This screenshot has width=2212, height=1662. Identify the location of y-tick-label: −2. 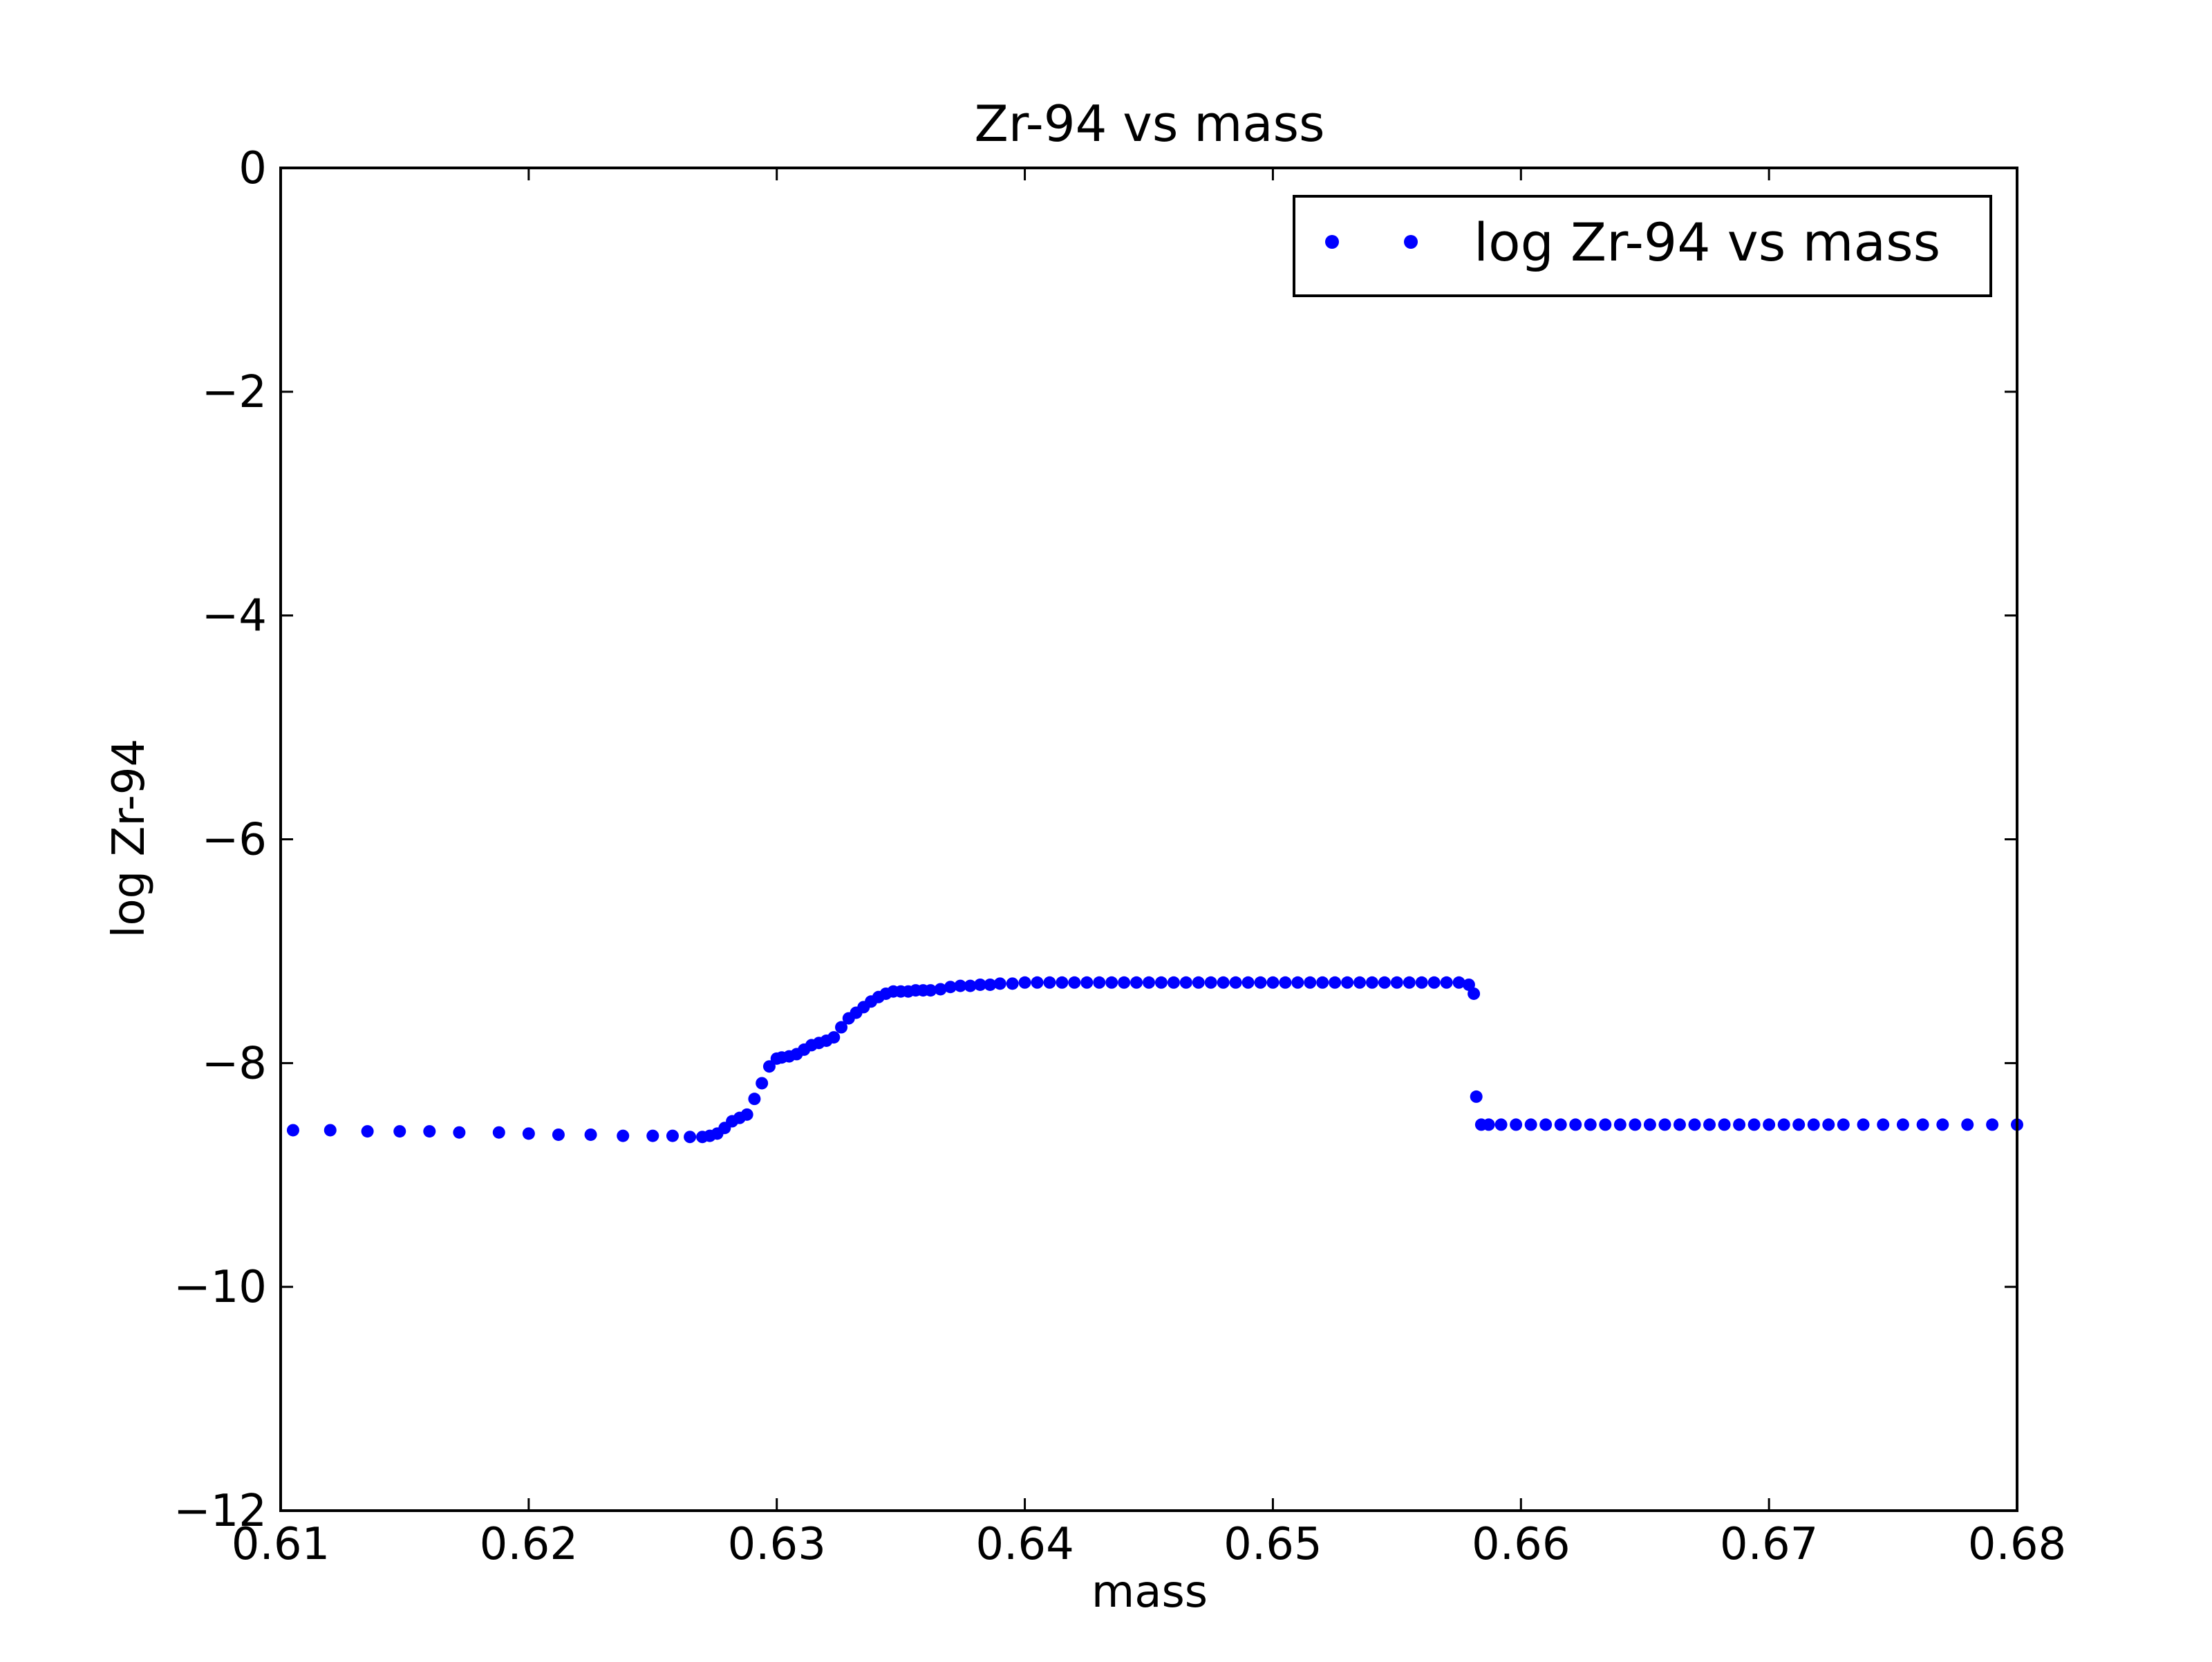
(235, 393).